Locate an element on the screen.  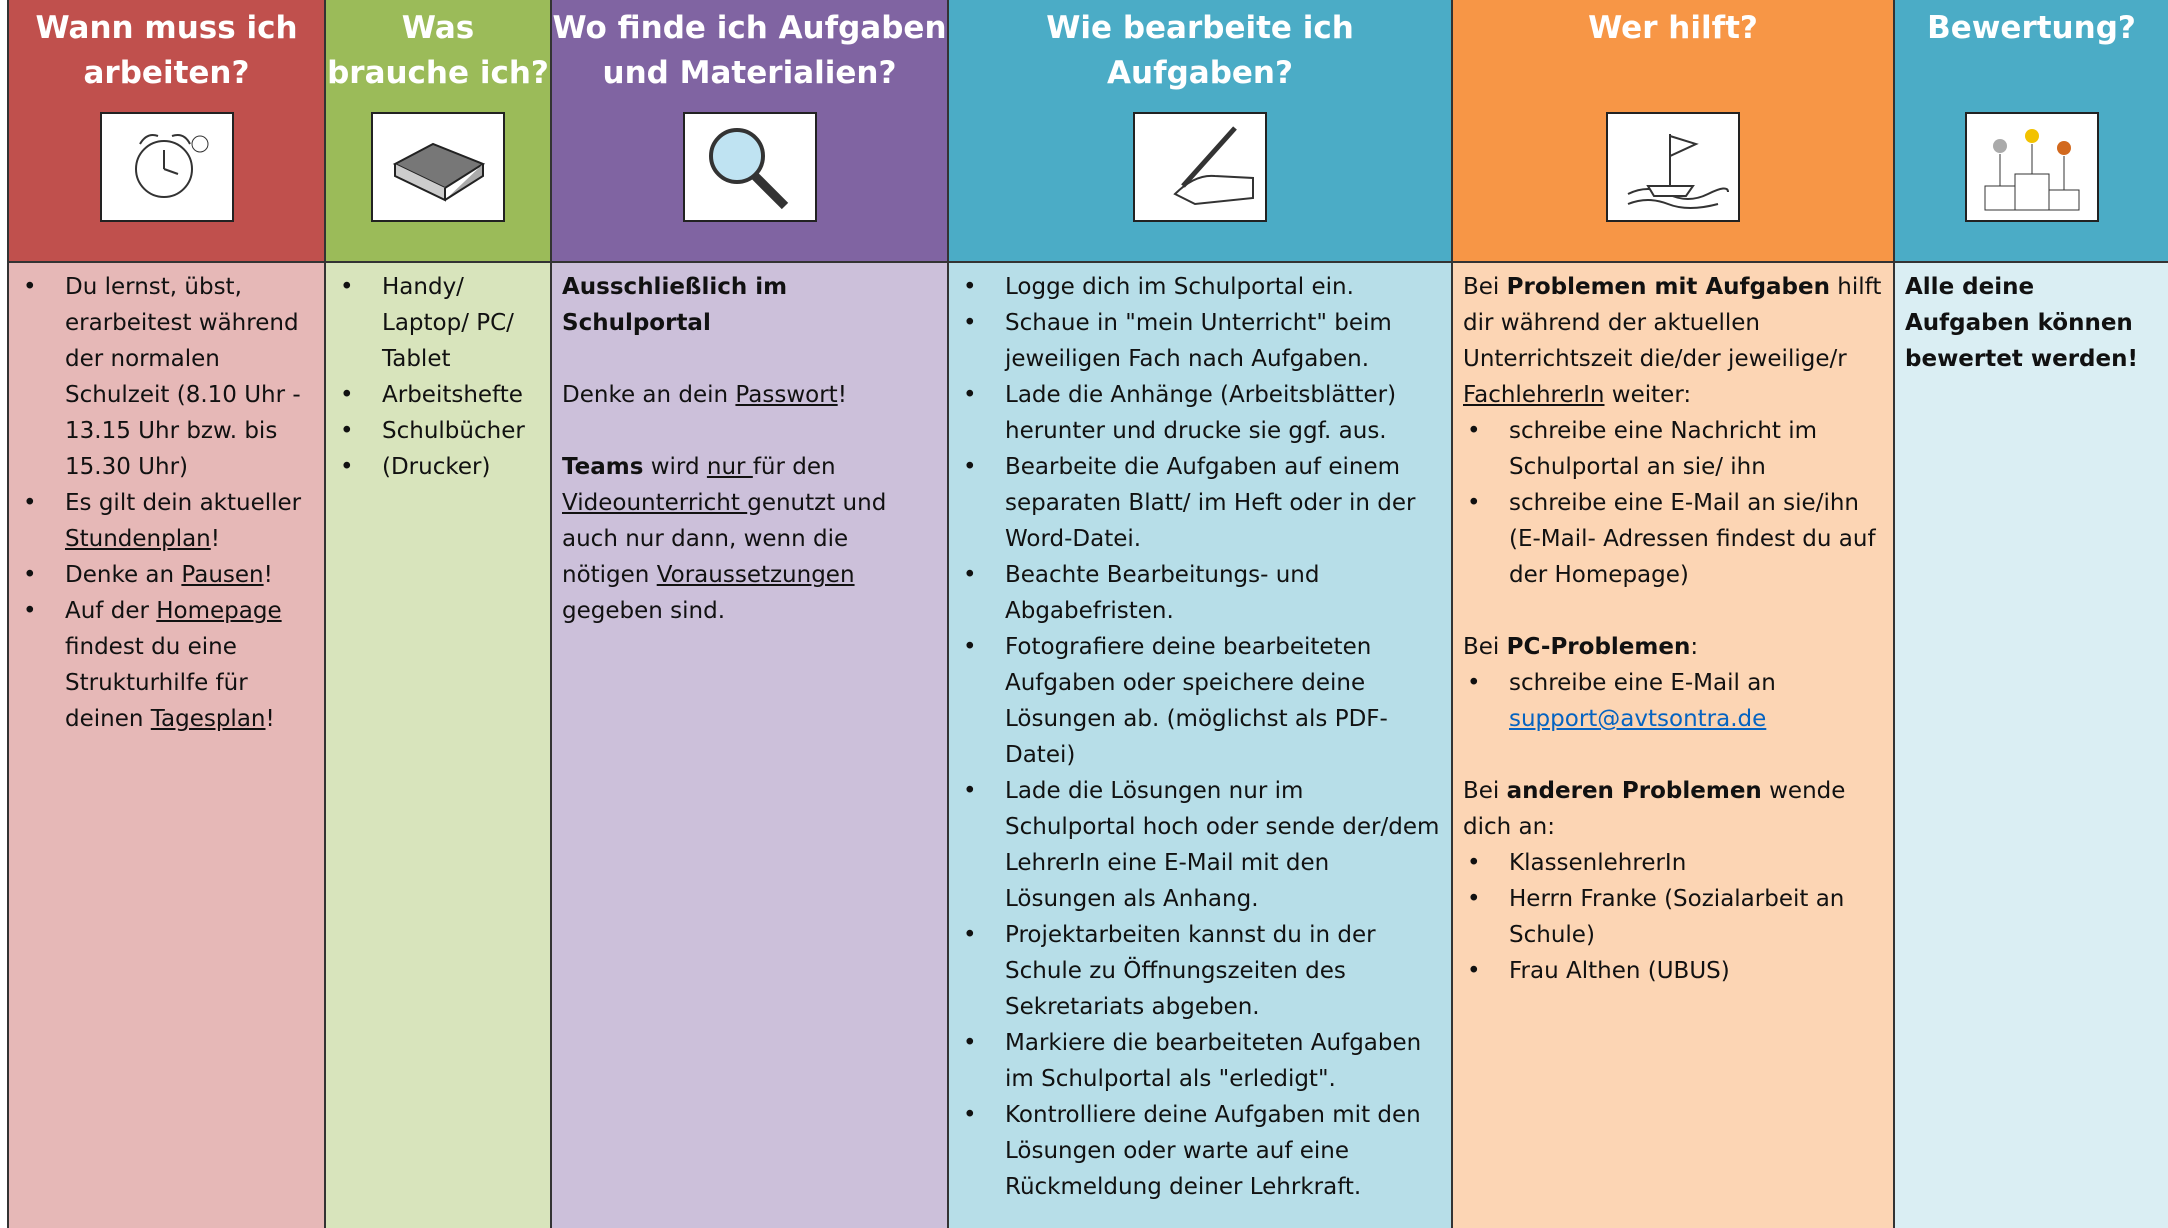
bullet-item: Denke an Pausen! is located at coordinates (166, 575).